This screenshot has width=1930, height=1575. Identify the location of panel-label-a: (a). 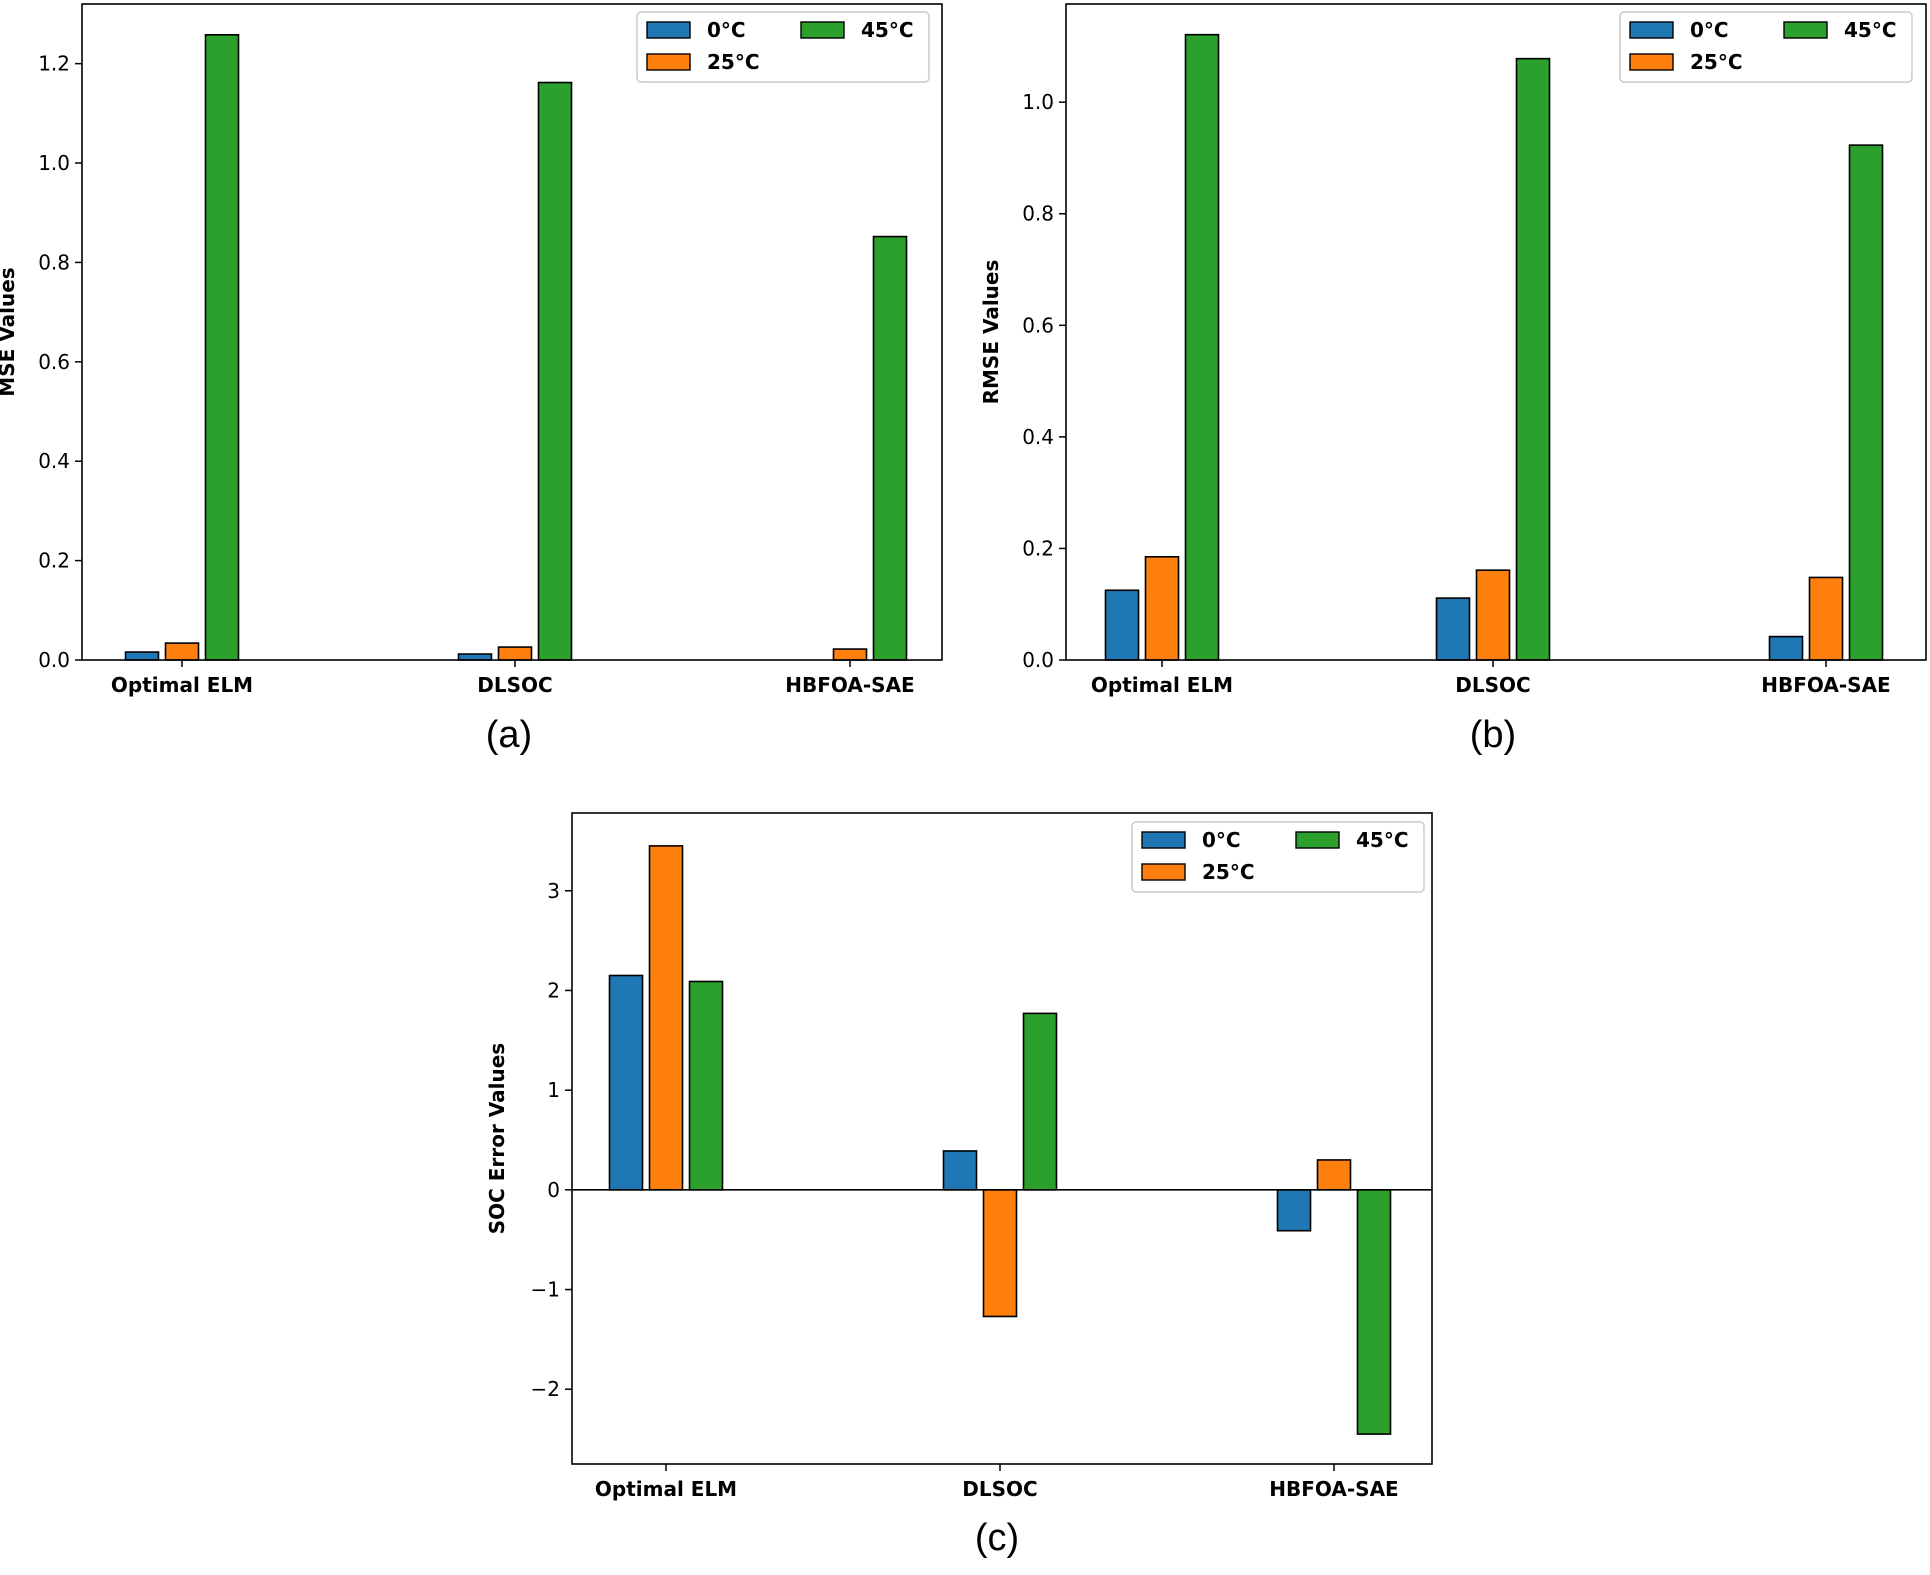
(509, 735).